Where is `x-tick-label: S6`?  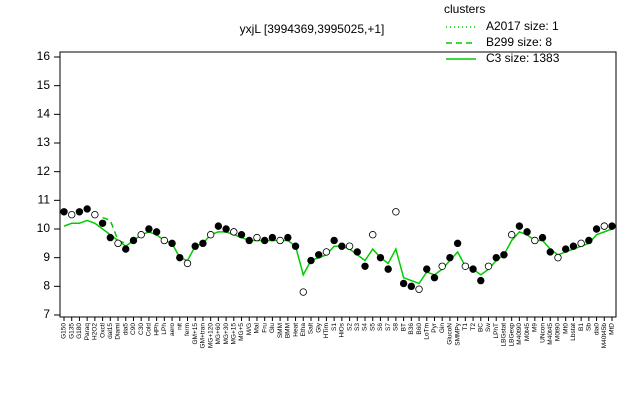 x-tick-label: S6 is located at coordinates (380, 327).